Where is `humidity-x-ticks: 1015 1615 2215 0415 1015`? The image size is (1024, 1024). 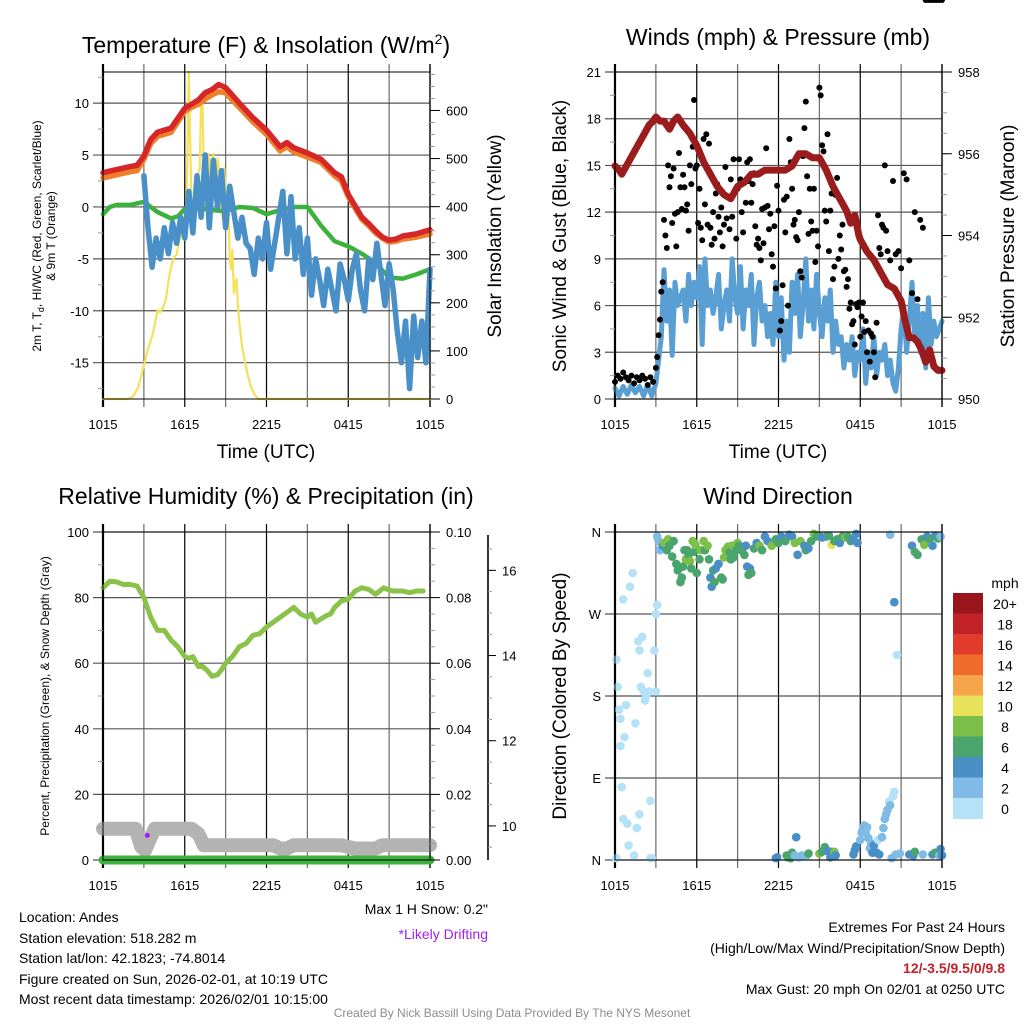 humidity-x-ticks: 1015 1615 2215 0415 1015 is located at coordinates (267, 885).